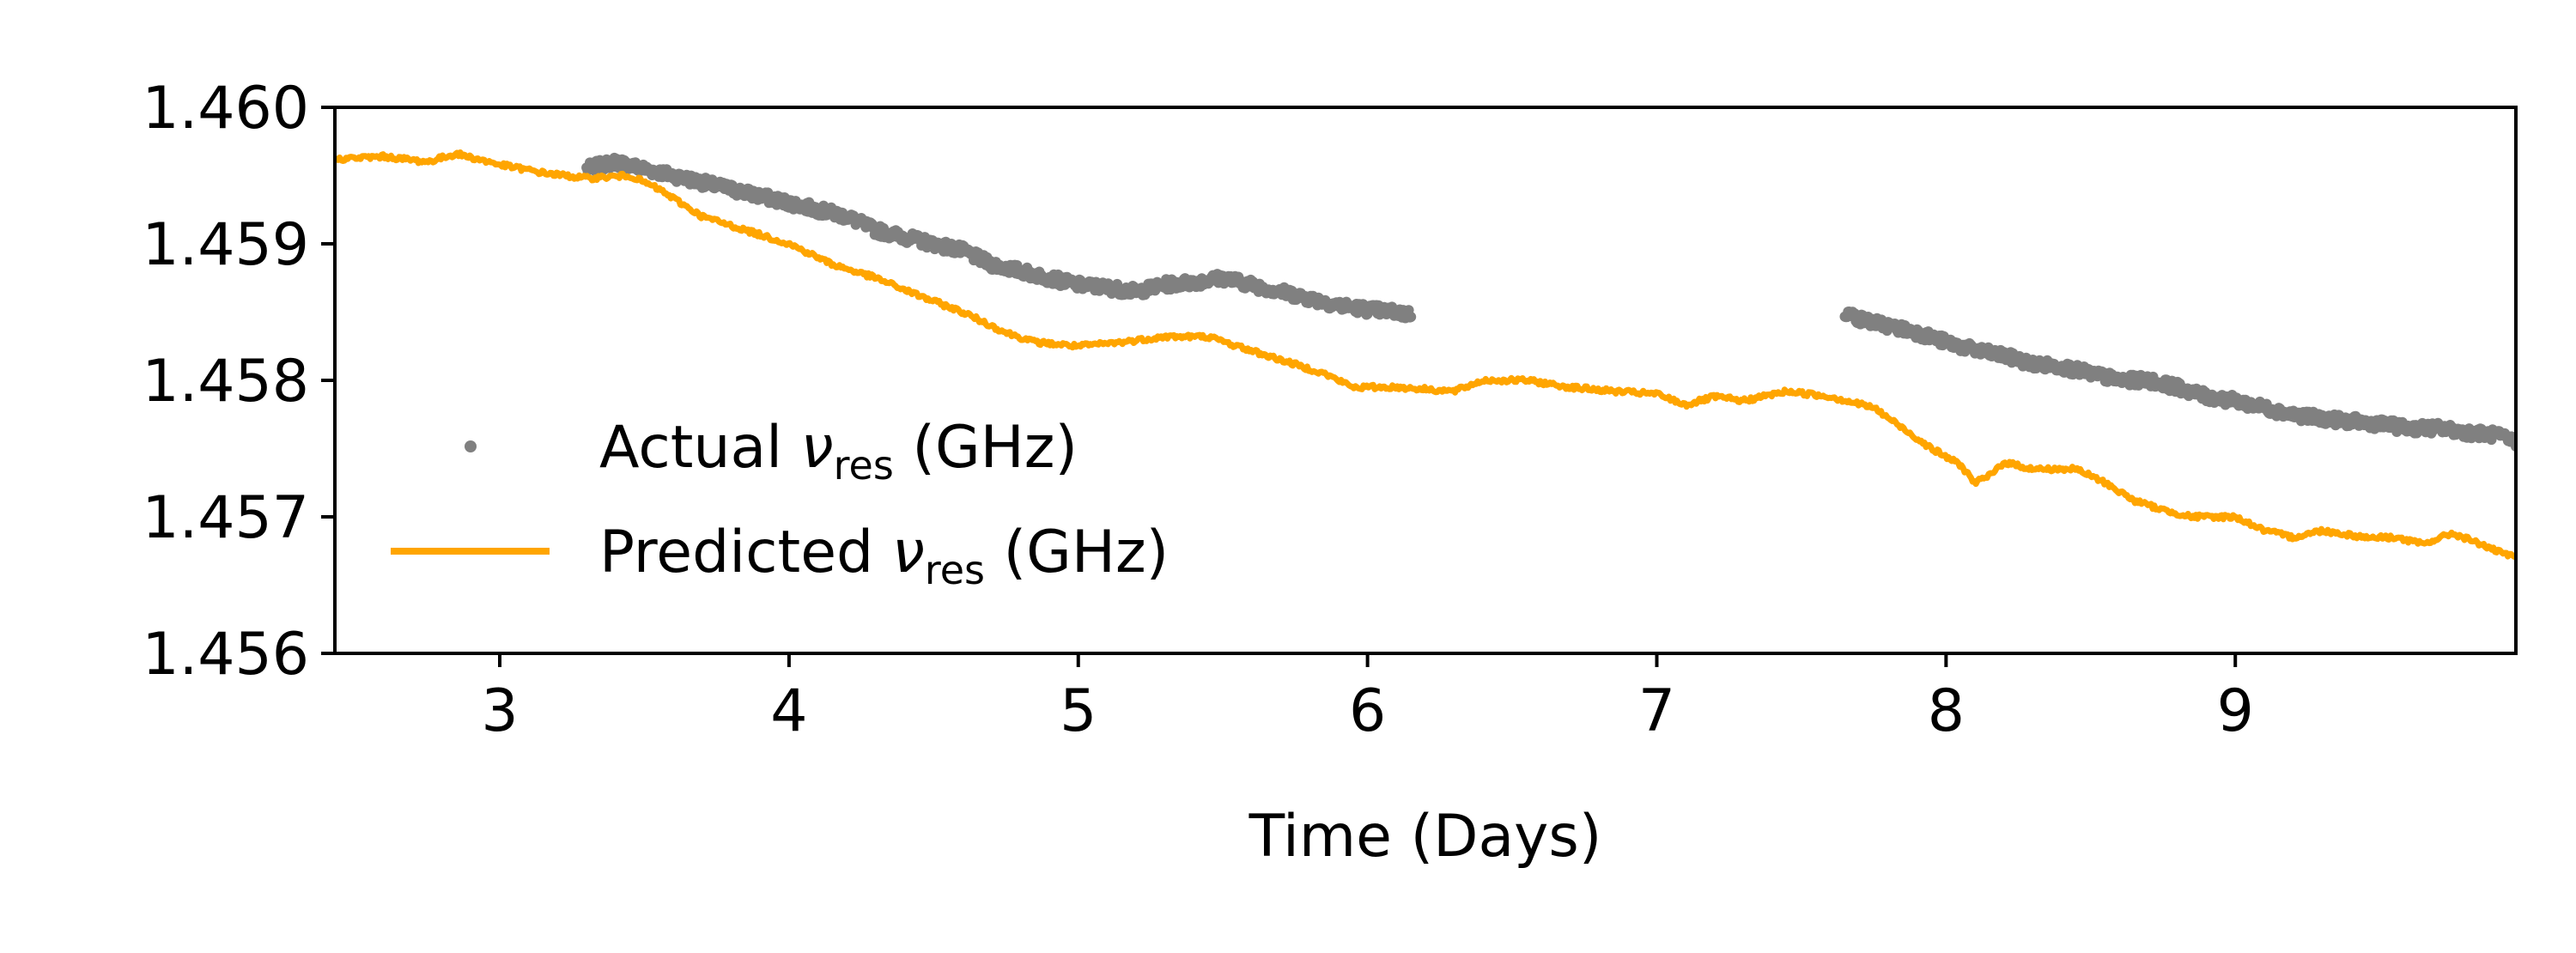  Describe the element at coordinates (1656, 711) in the screenshot. I see `x-tick-label: 7` at that location.